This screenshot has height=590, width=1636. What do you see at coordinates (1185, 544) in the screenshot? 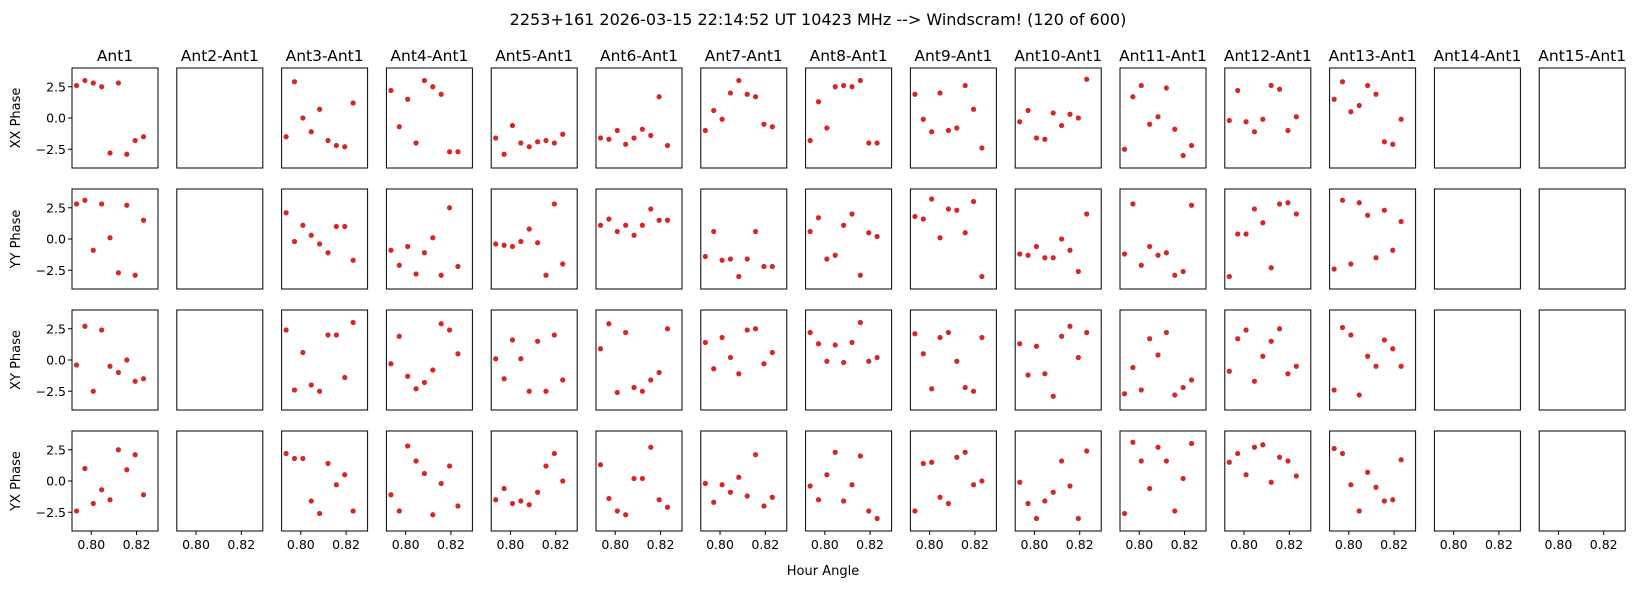
I see `x-tick-label: 0.82` at bounding box center [1185, 544].